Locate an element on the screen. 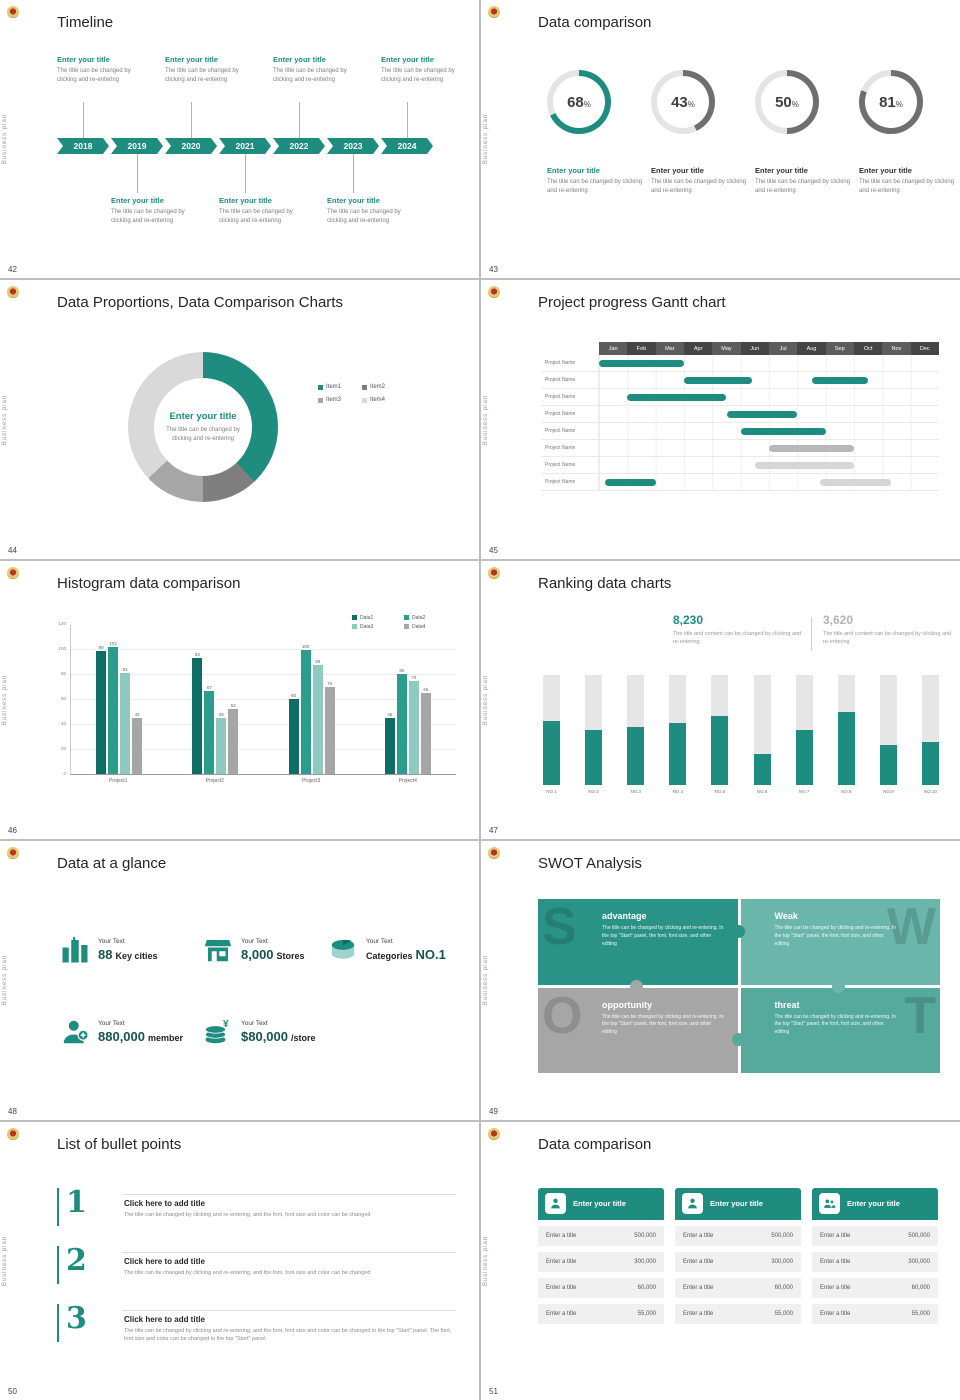 The width and height of the screenshot is (960, 1400). slide-title: Timeline is located at coordinates (85, 22).